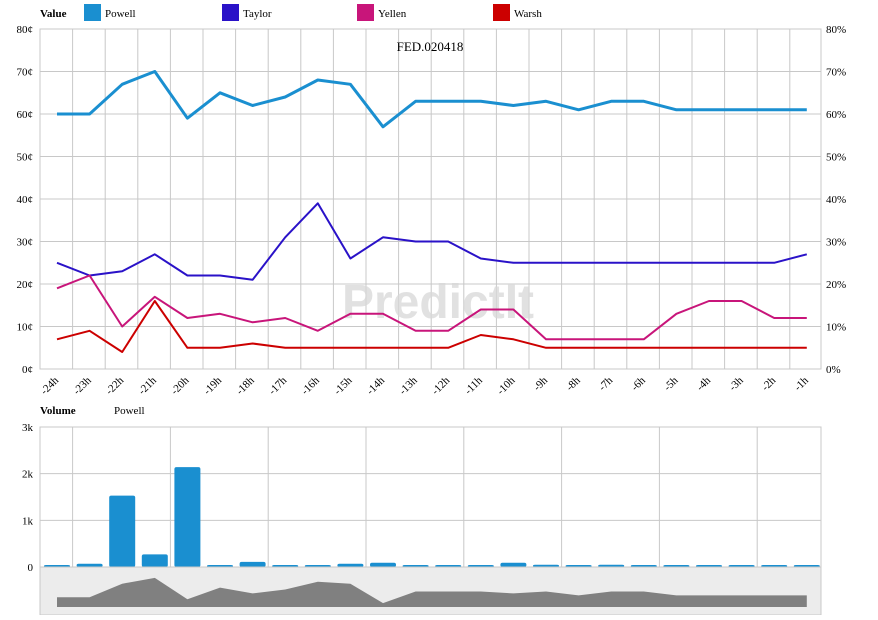  Describe the element at coordinates (605, 383) in the screenshot. I see `x-tick-label: -7h` at that location.